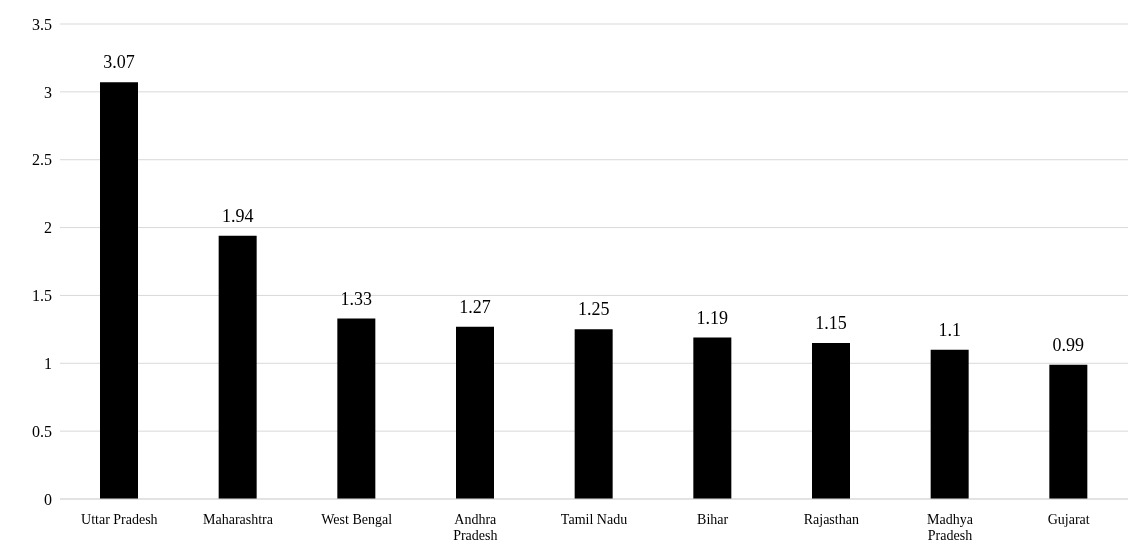  I want to click on x-tick-label: Rajasthan, so click(831, 519).